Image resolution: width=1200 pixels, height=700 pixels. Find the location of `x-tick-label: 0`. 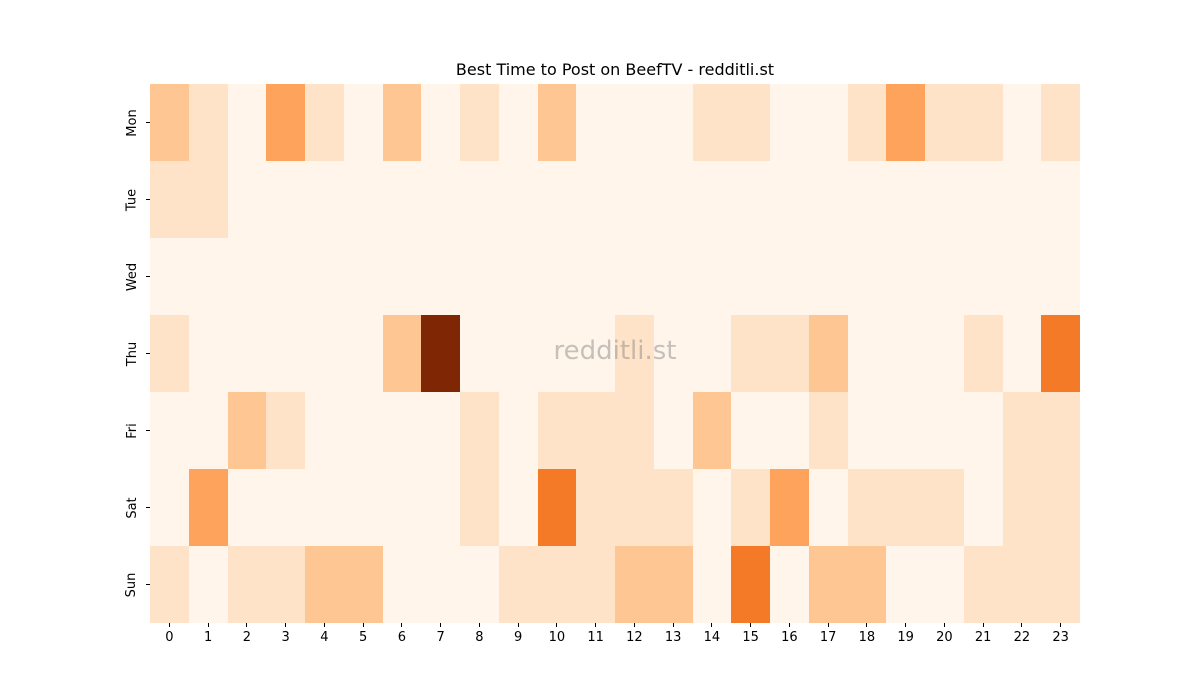

x-tick-label: 0 is located at coordinates (169, 637).